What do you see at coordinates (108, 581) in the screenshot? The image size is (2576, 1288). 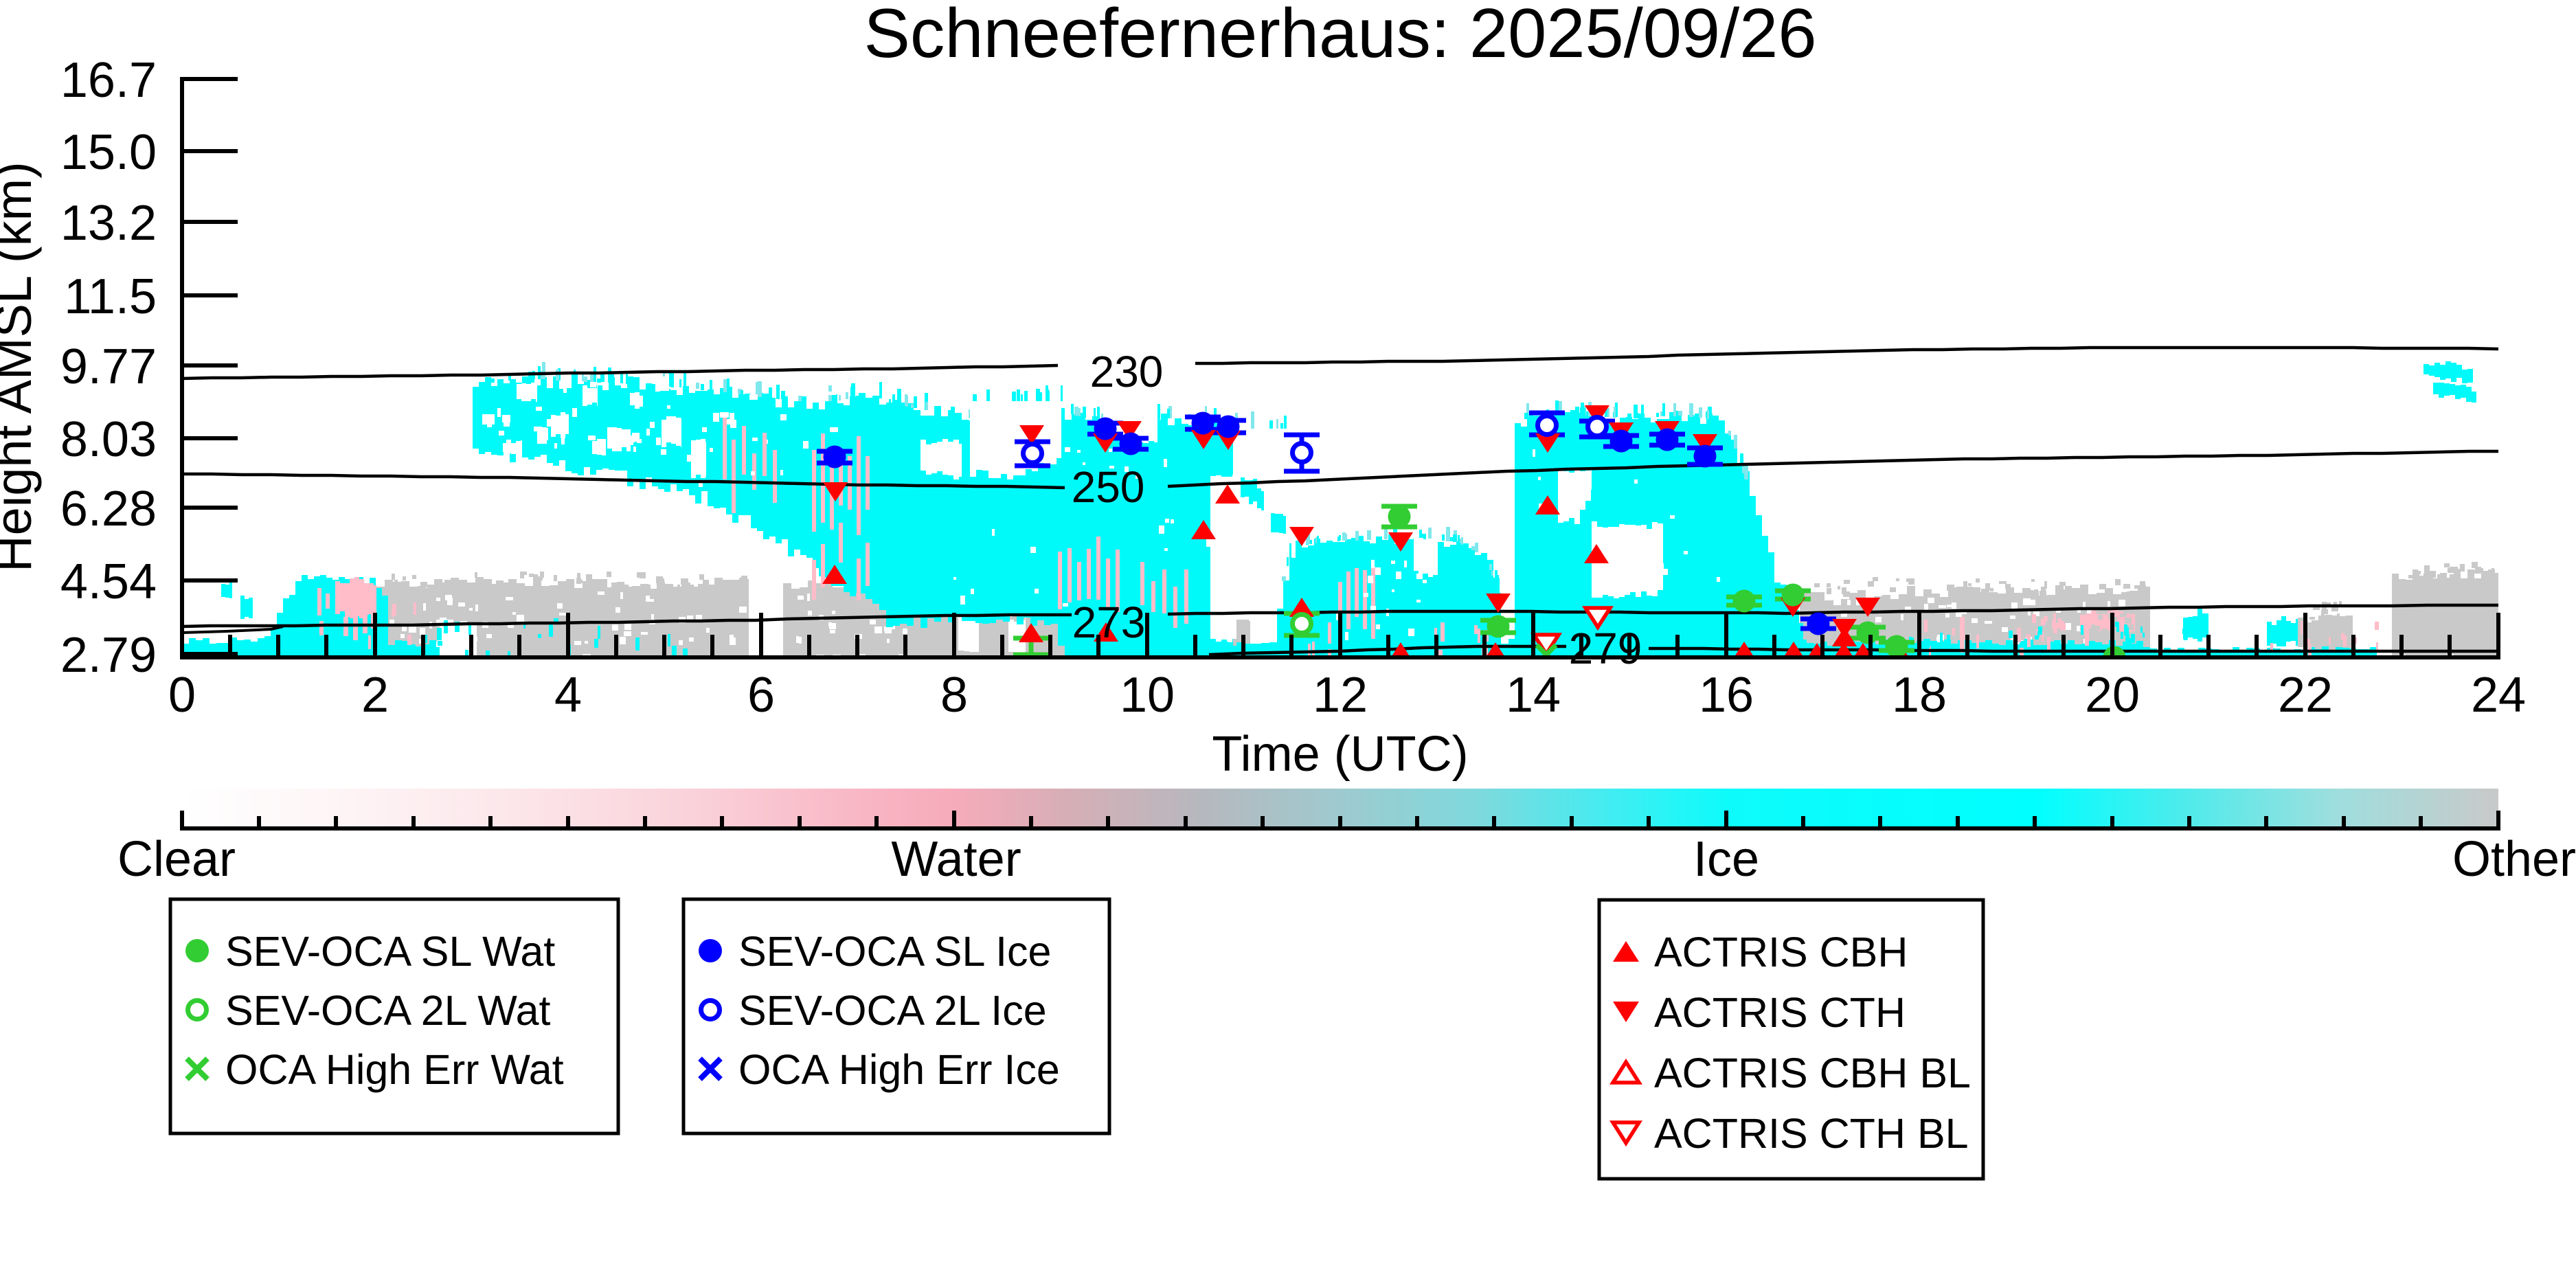 I see `svg-text: 4.54` at bounding box center [108, 581].